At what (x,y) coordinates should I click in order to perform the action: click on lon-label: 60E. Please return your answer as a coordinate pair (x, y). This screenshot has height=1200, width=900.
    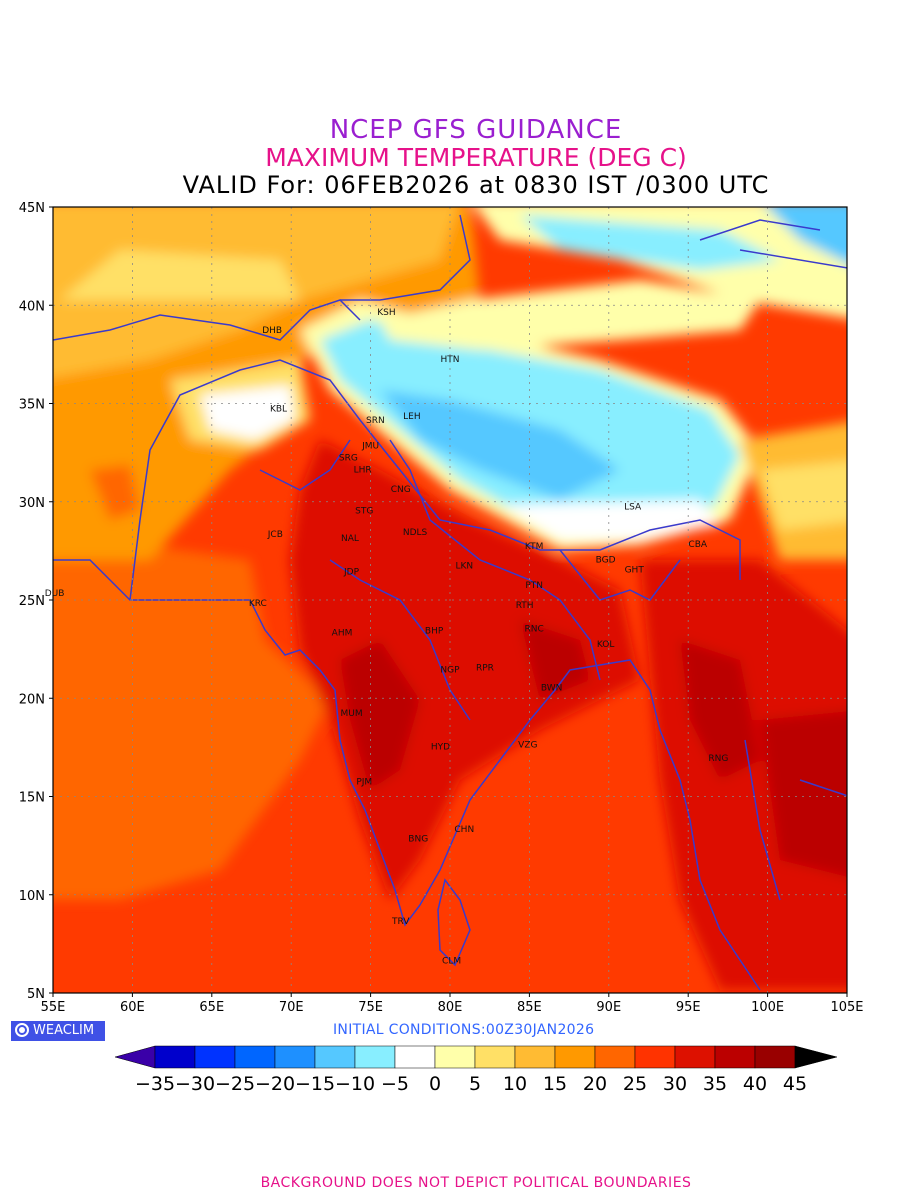
    Looking at the image, I should click on (132, 1007).